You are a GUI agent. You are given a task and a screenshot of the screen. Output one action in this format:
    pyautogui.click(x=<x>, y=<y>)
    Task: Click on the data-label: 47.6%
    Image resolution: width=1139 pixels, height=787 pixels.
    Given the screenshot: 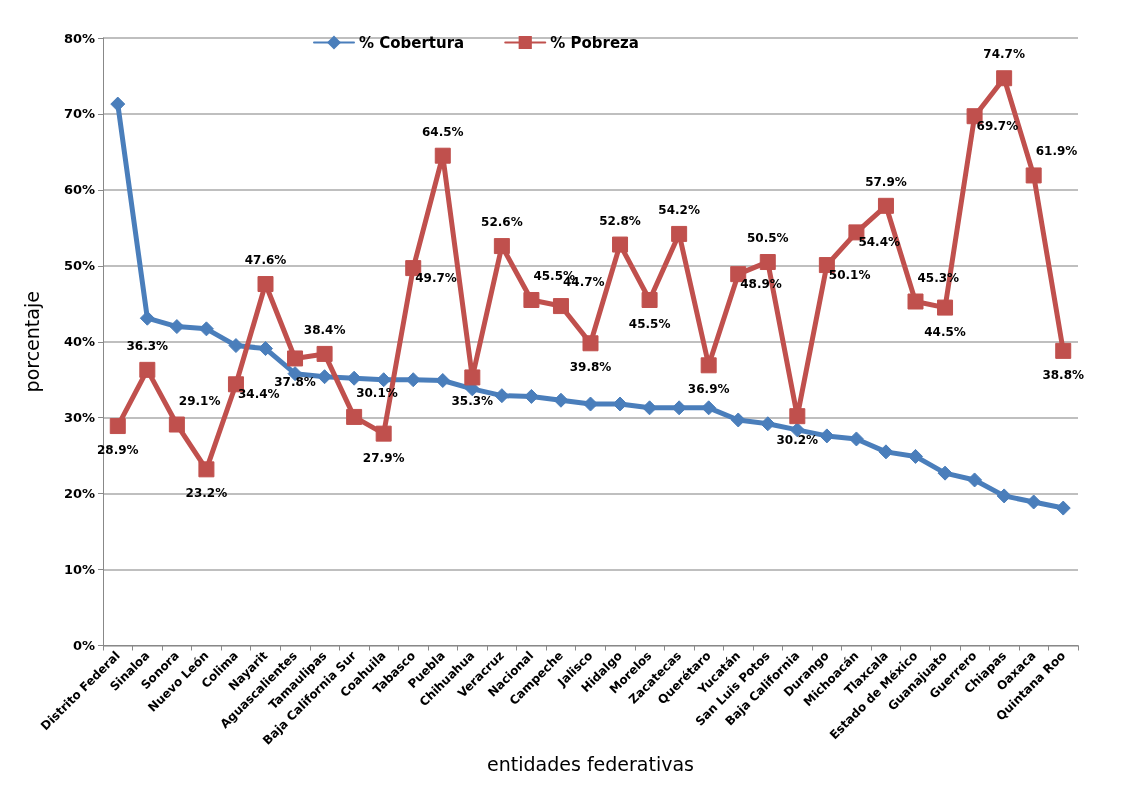 What is the action you would take?
    pyautogui.click(x=265, y=260)
    